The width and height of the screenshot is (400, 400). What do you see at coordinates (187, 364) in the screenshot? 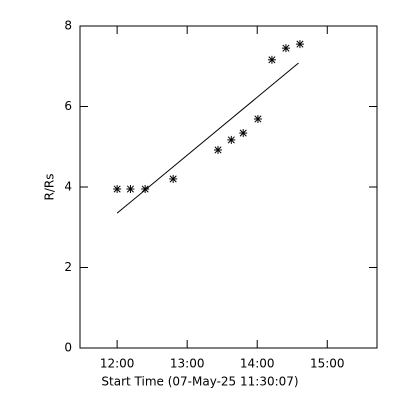
I see `x-tick-label: 13:00` at bounding box center [187, 364].